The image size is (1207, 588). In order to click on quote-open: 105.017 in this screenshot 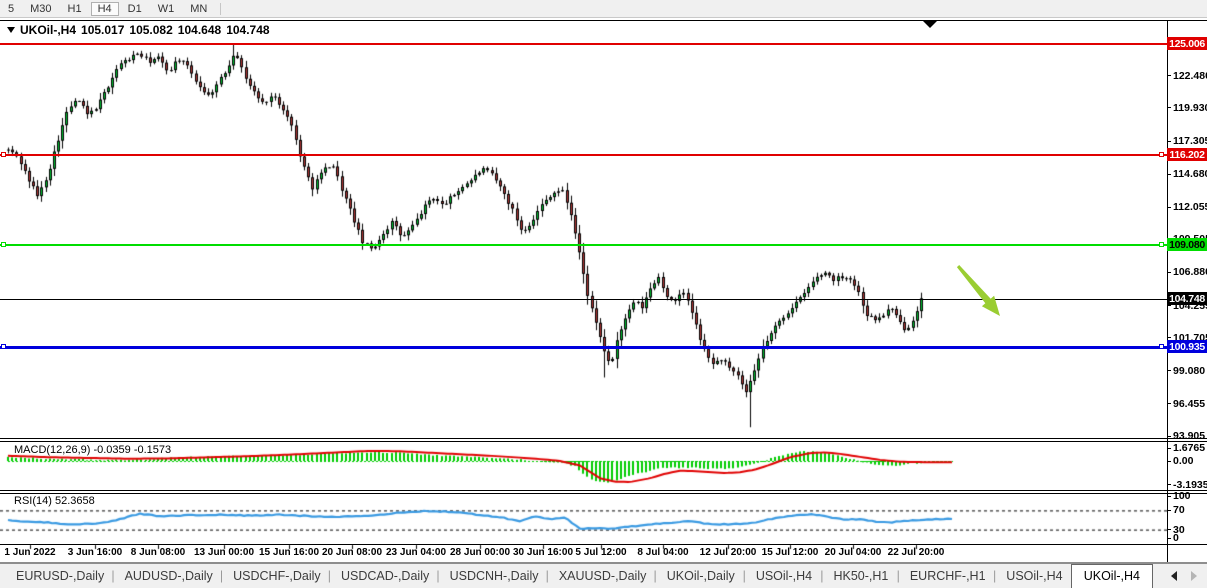, I will do `click(103, 30)`.